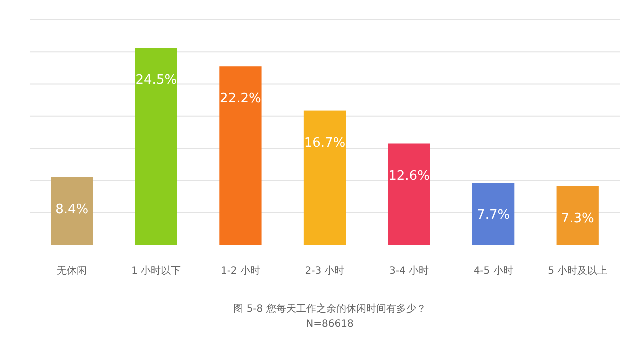 This screenshot has width=640, height=344. I want to click on data-label: 7.3%, so click(577, 218).